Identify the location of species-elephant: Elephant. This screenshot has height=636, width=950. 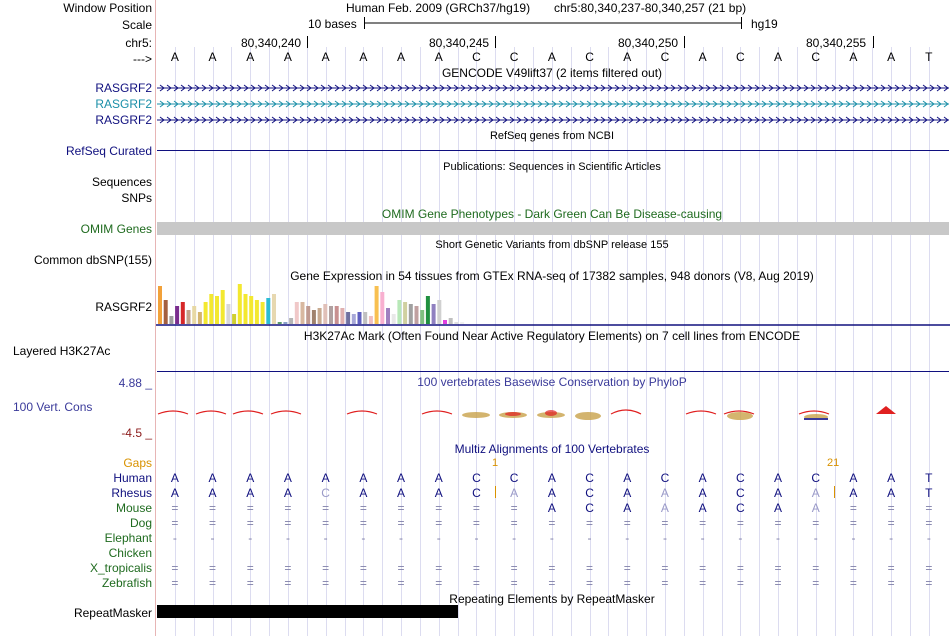
(128, 538).